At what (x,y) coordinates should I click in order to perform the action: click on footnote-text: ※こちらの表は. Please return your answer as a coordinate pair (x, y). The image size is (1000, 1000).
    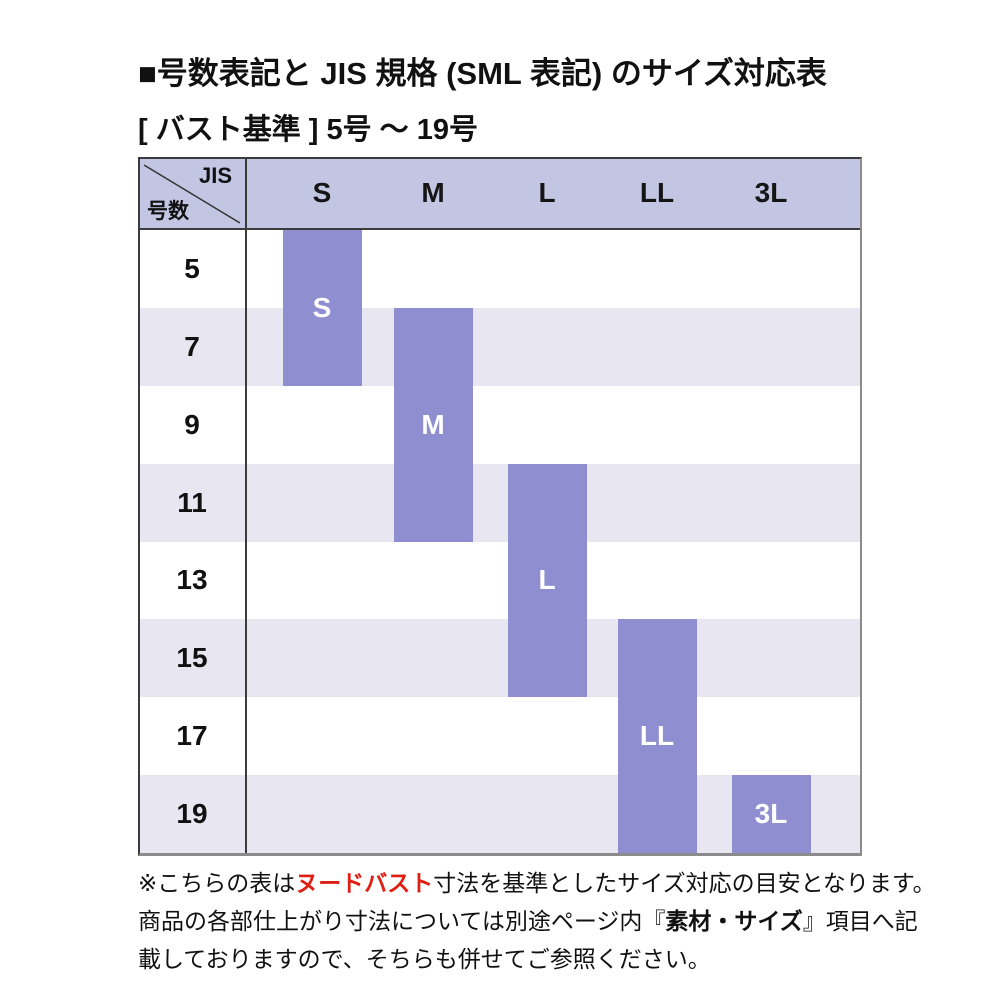
    Looking at the image, I should click on (217, 883).